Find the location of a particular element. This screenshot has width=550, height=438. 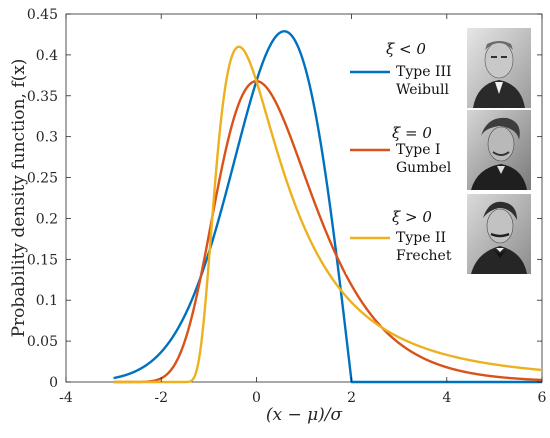

y-tick-label: 0 is located at coordinates (53, 383).